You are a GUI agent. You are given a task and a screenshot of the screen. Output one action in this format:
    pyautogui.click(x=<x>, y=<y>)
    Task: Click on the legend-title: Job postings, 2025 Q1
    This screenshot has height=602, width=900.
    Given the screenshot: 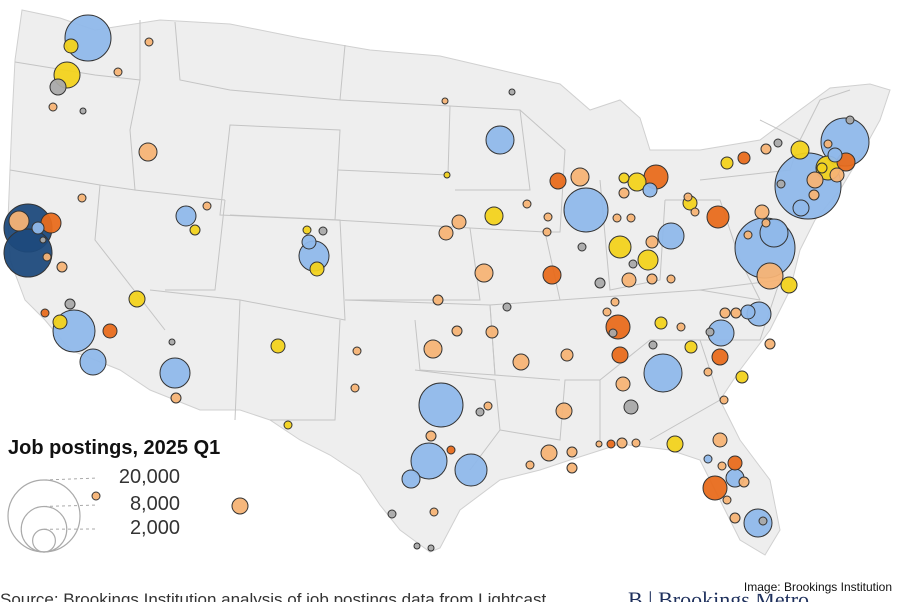 What is the action you would take?
    pyautogui.click(x=114, y=448)
    